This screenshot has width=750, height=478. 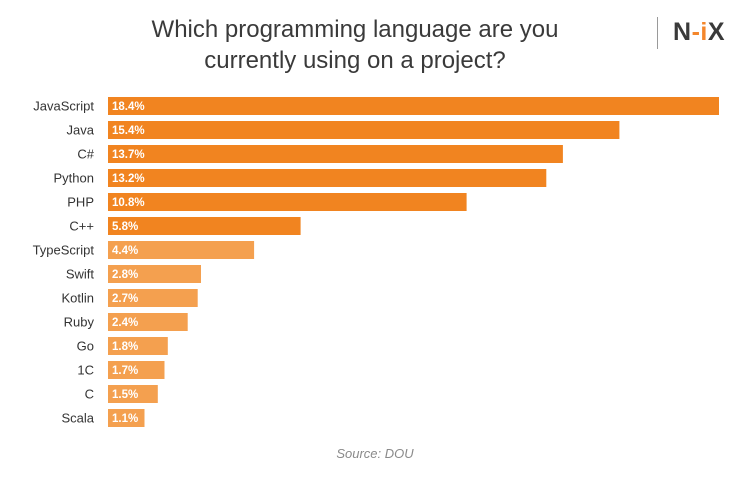 What do you see at coordinates (85, 370) in the screenshot?
I see `category-label: 1C` at bounding box center [85, 370].